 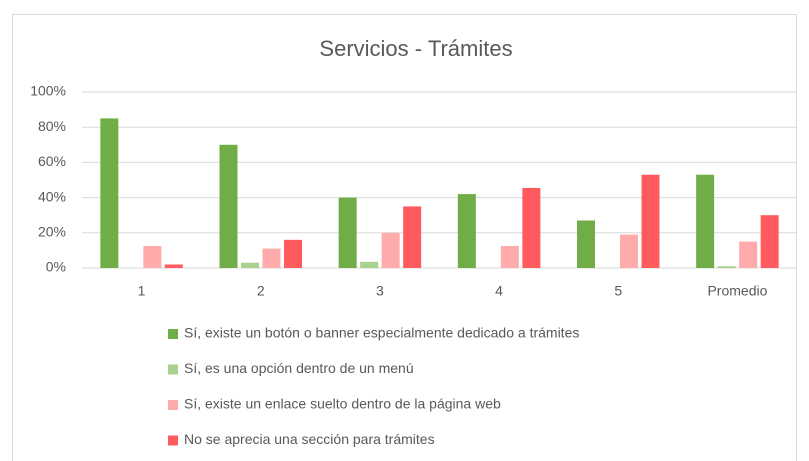 I want to click on y-tick-label: 60%, so click(x=52, y=161).